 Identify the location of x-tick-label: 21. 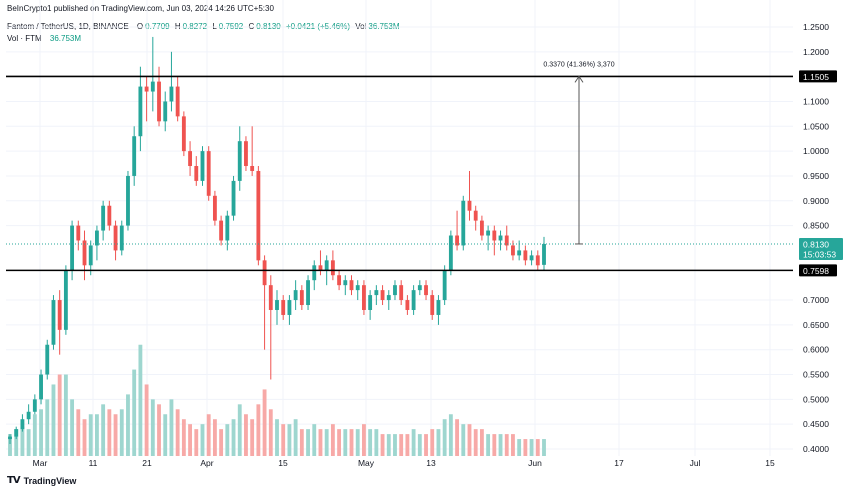
(147, 463).